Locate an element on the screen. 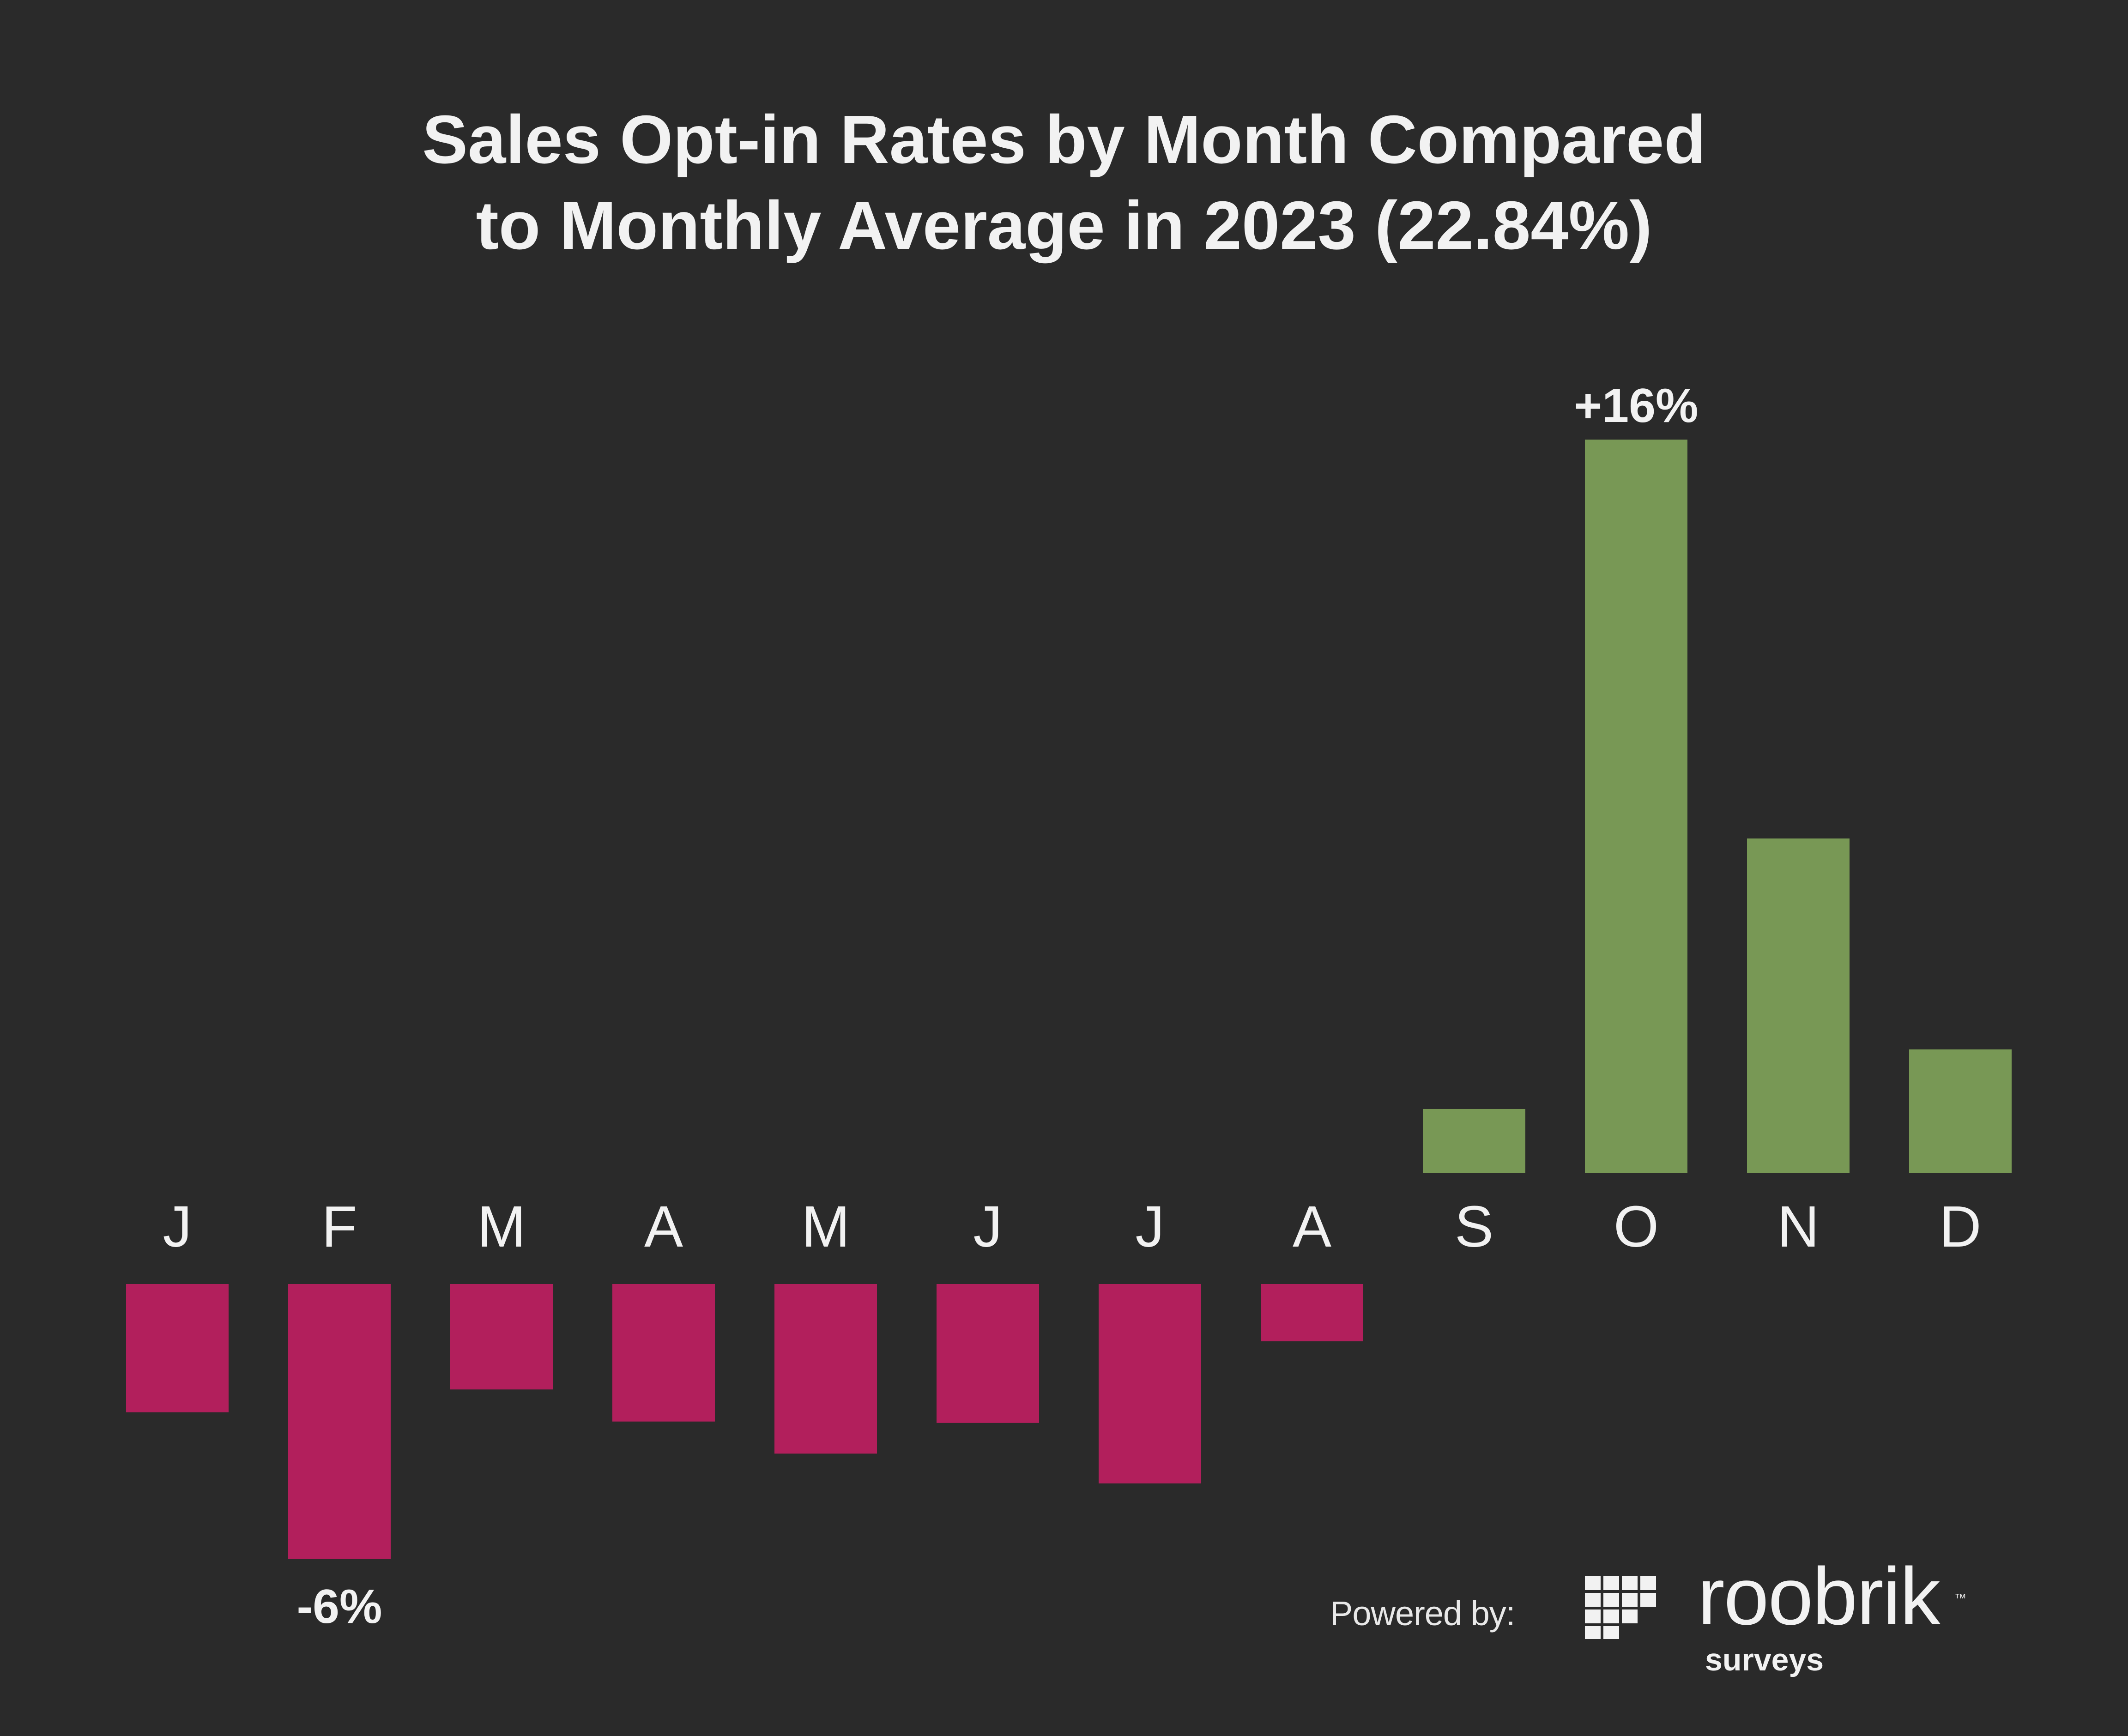  data-label-2: +16% is located at coordinates (1636, 406).